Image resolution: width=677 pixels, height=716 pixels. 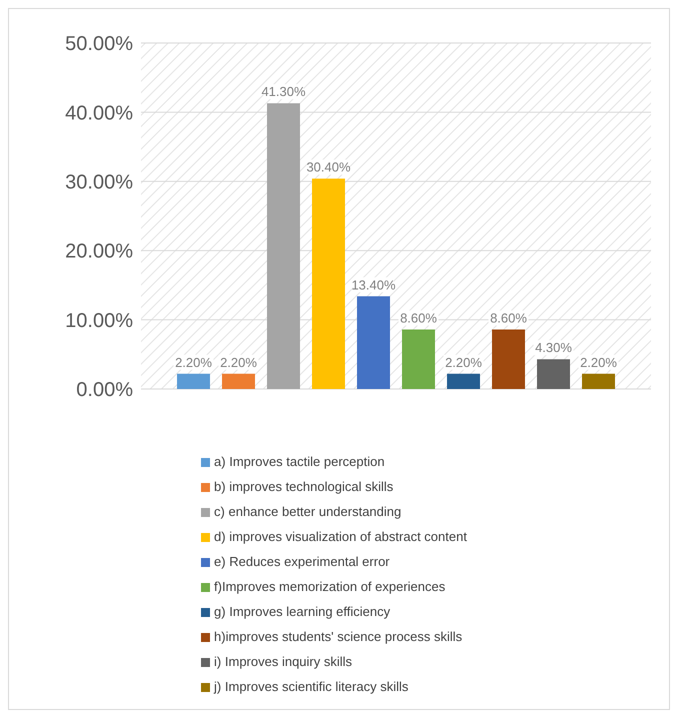 I want to click on data-label: 30.40%, so click(x=328, y=167).